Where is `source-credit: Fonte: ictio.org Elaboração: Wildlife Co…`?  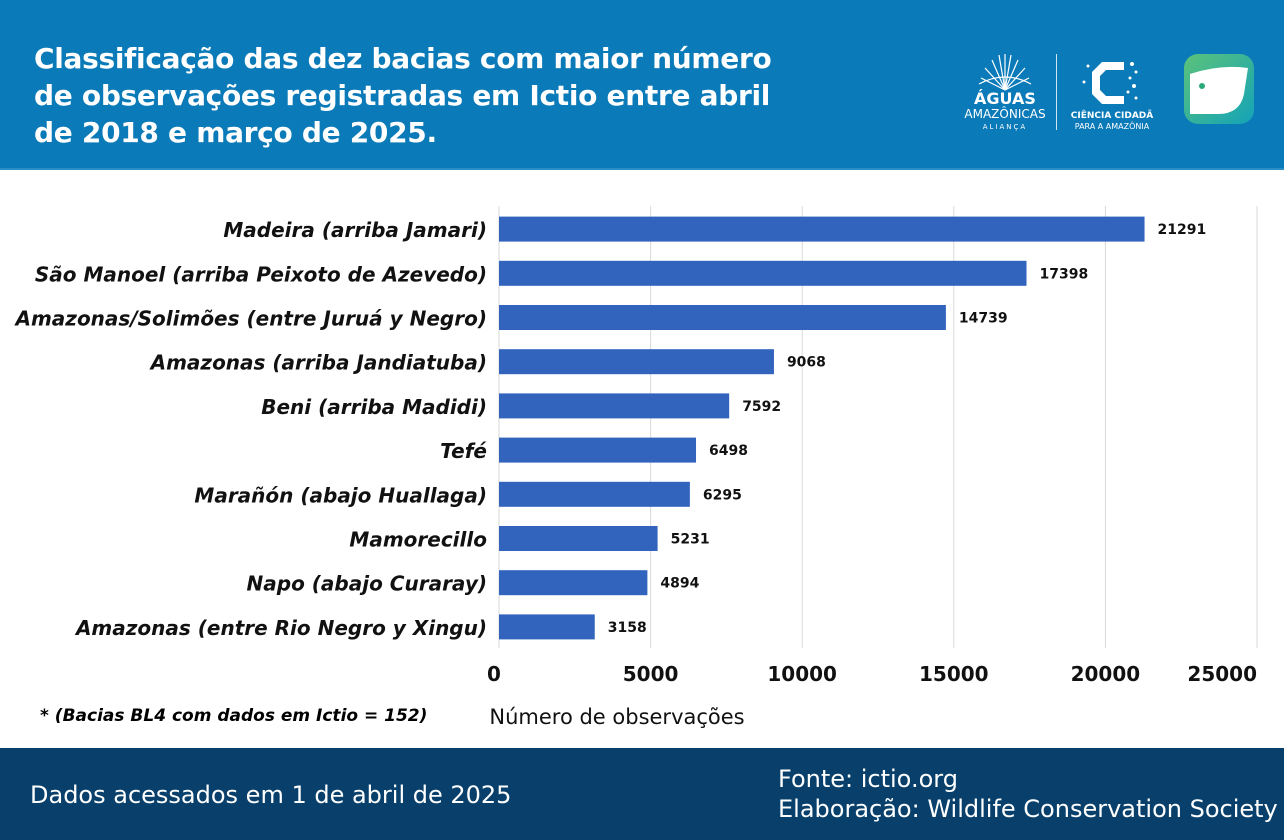 source-credit: Fonte: ictio.org Elaboração: Wildlife Co… is located at coordinates (1028, 794).